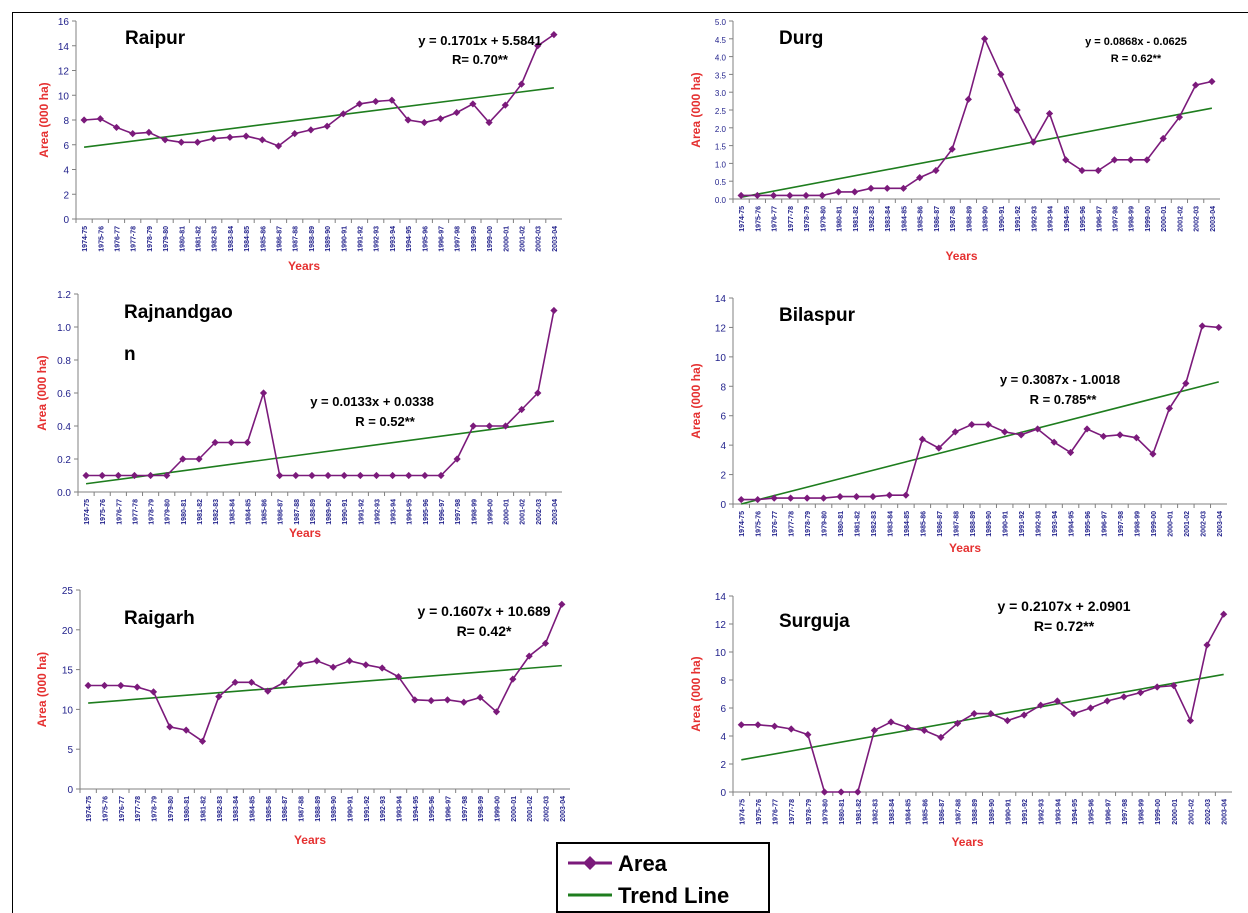 The width and height of the screenshot is (1248, 913). I want to click on x-tick-label: 2000-01, so click(514, 809).